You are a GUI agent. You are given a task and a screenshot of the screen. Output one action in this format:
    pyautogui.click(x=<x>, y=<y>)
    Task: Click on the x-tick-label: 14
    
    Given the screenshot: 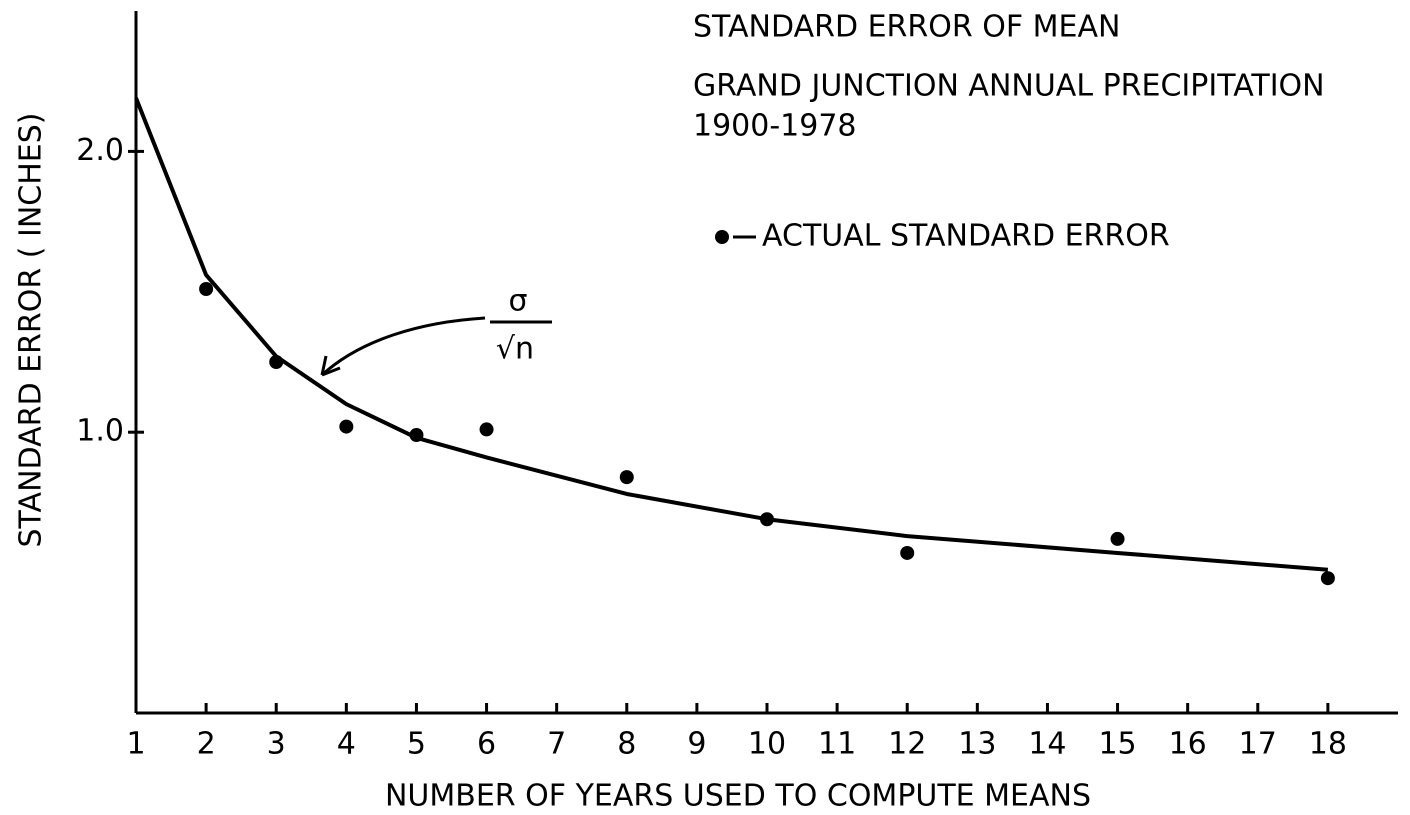 What is the action you would take?
    pyautogui.click(x=1047, y=744)
    